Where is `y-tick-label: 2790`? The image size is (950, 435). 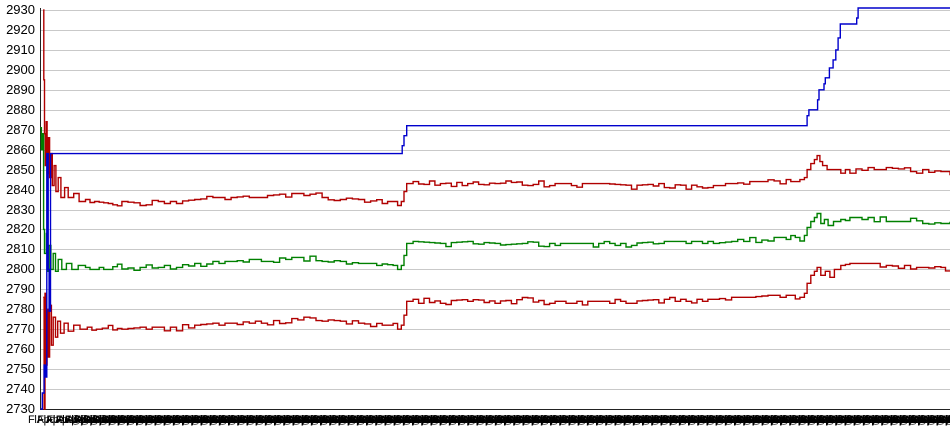 y-tick-label: 2790 is located at coordinates (20, 289).